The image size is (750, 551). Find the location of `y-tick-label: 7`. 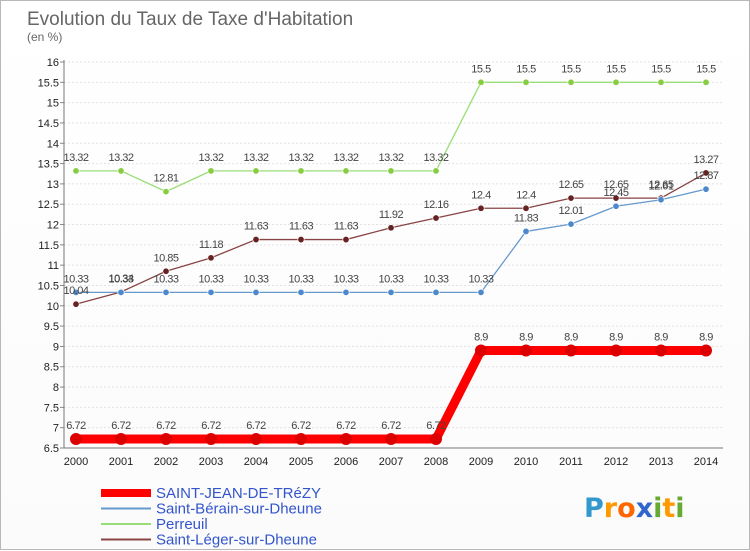

y-tick-label: 7 is located at coordinates (56, 429).